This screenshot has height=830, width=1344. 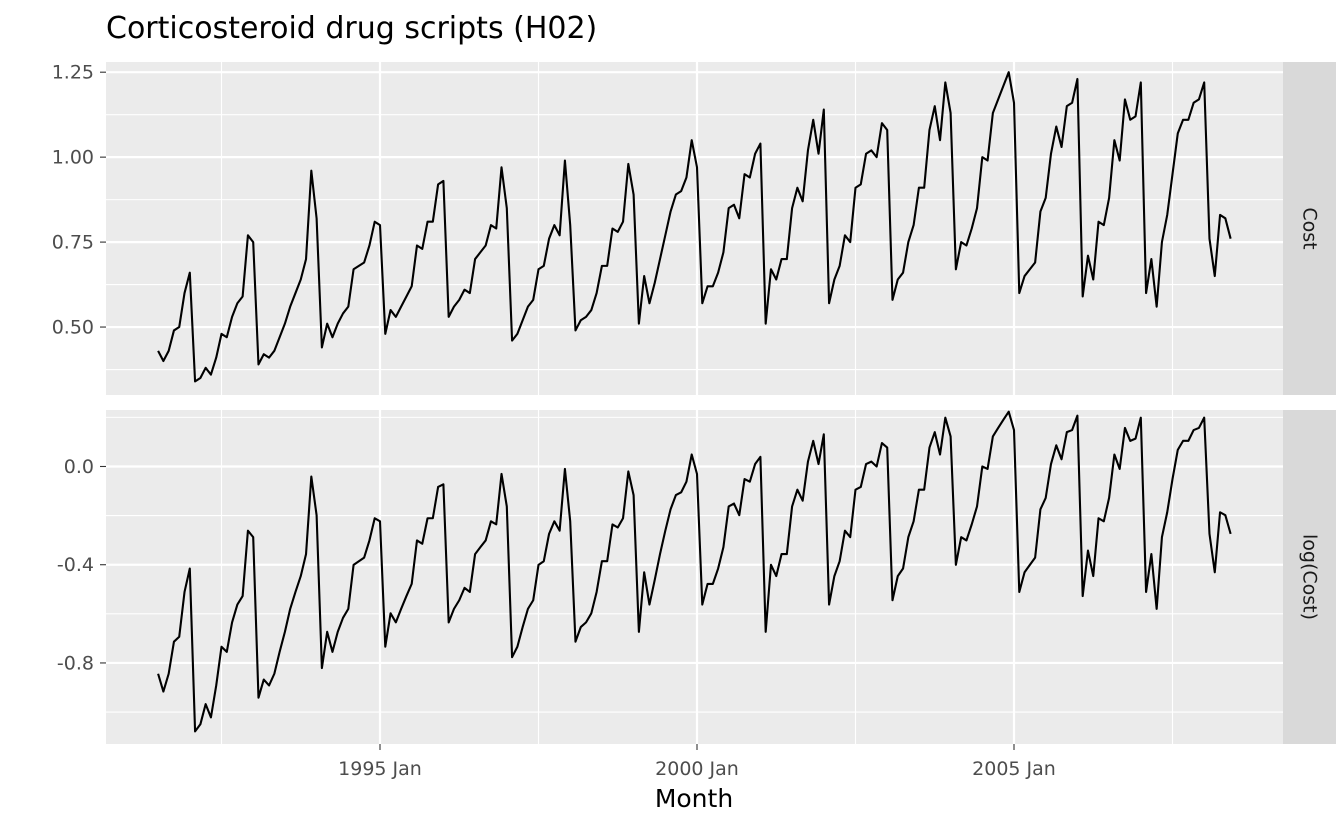 I want to click on y-axis: 0.50 0.75 1.00 1.25, so click(x=79, y=200).